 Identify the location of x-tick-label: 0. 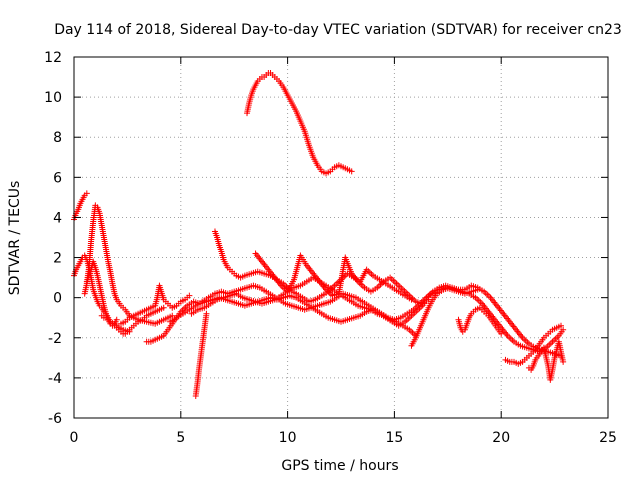
(74, 438).